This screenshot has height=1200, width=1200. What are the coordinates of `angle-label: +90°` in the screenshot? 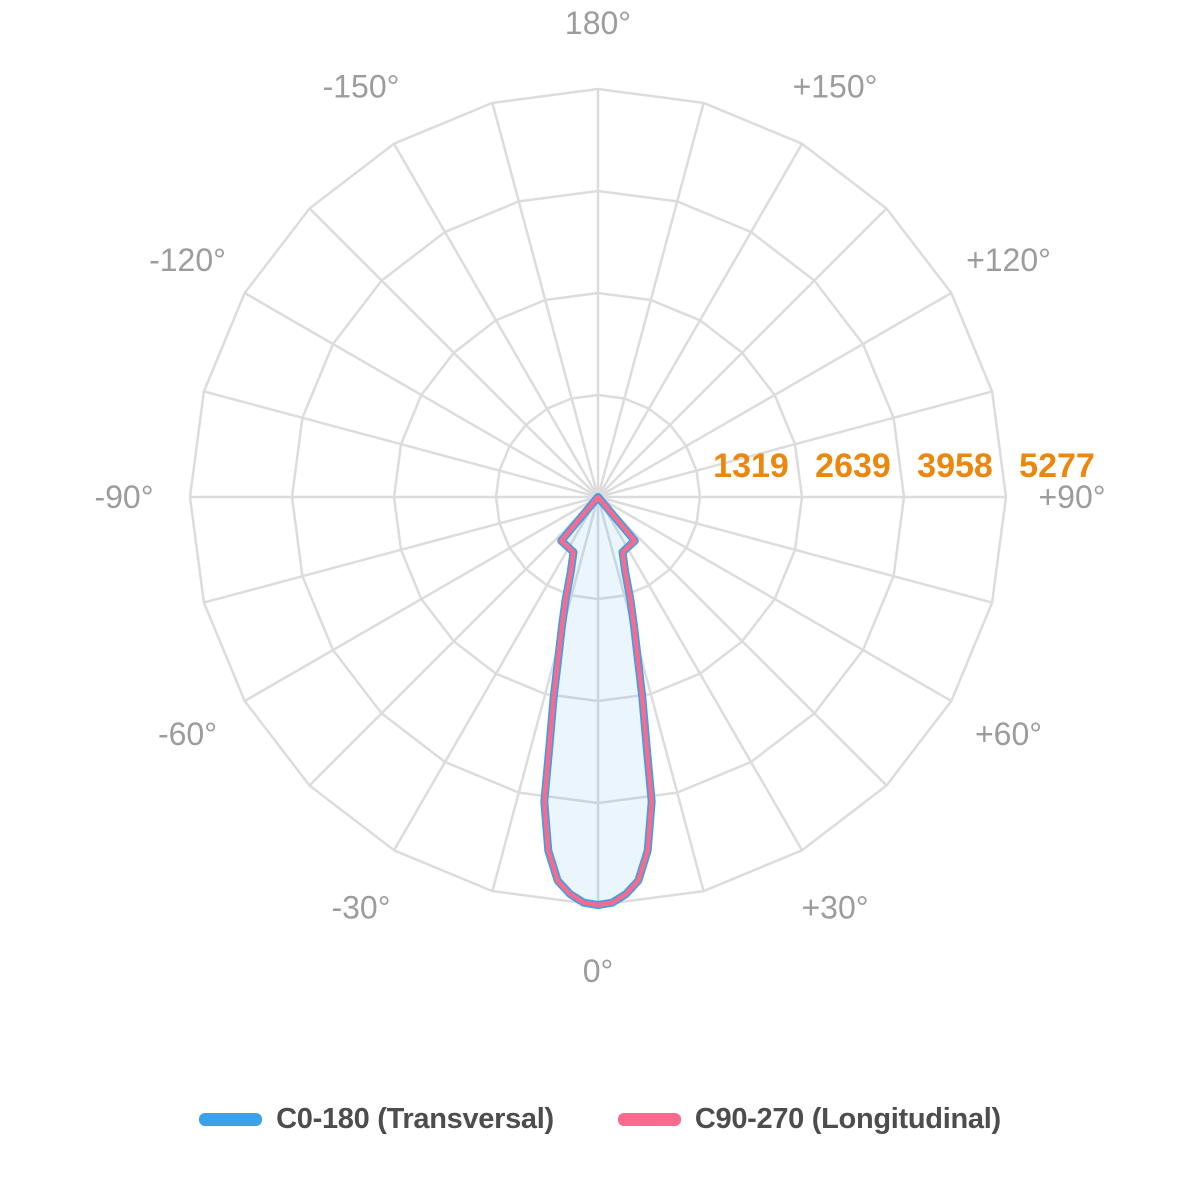 It's located at (1071, 497).